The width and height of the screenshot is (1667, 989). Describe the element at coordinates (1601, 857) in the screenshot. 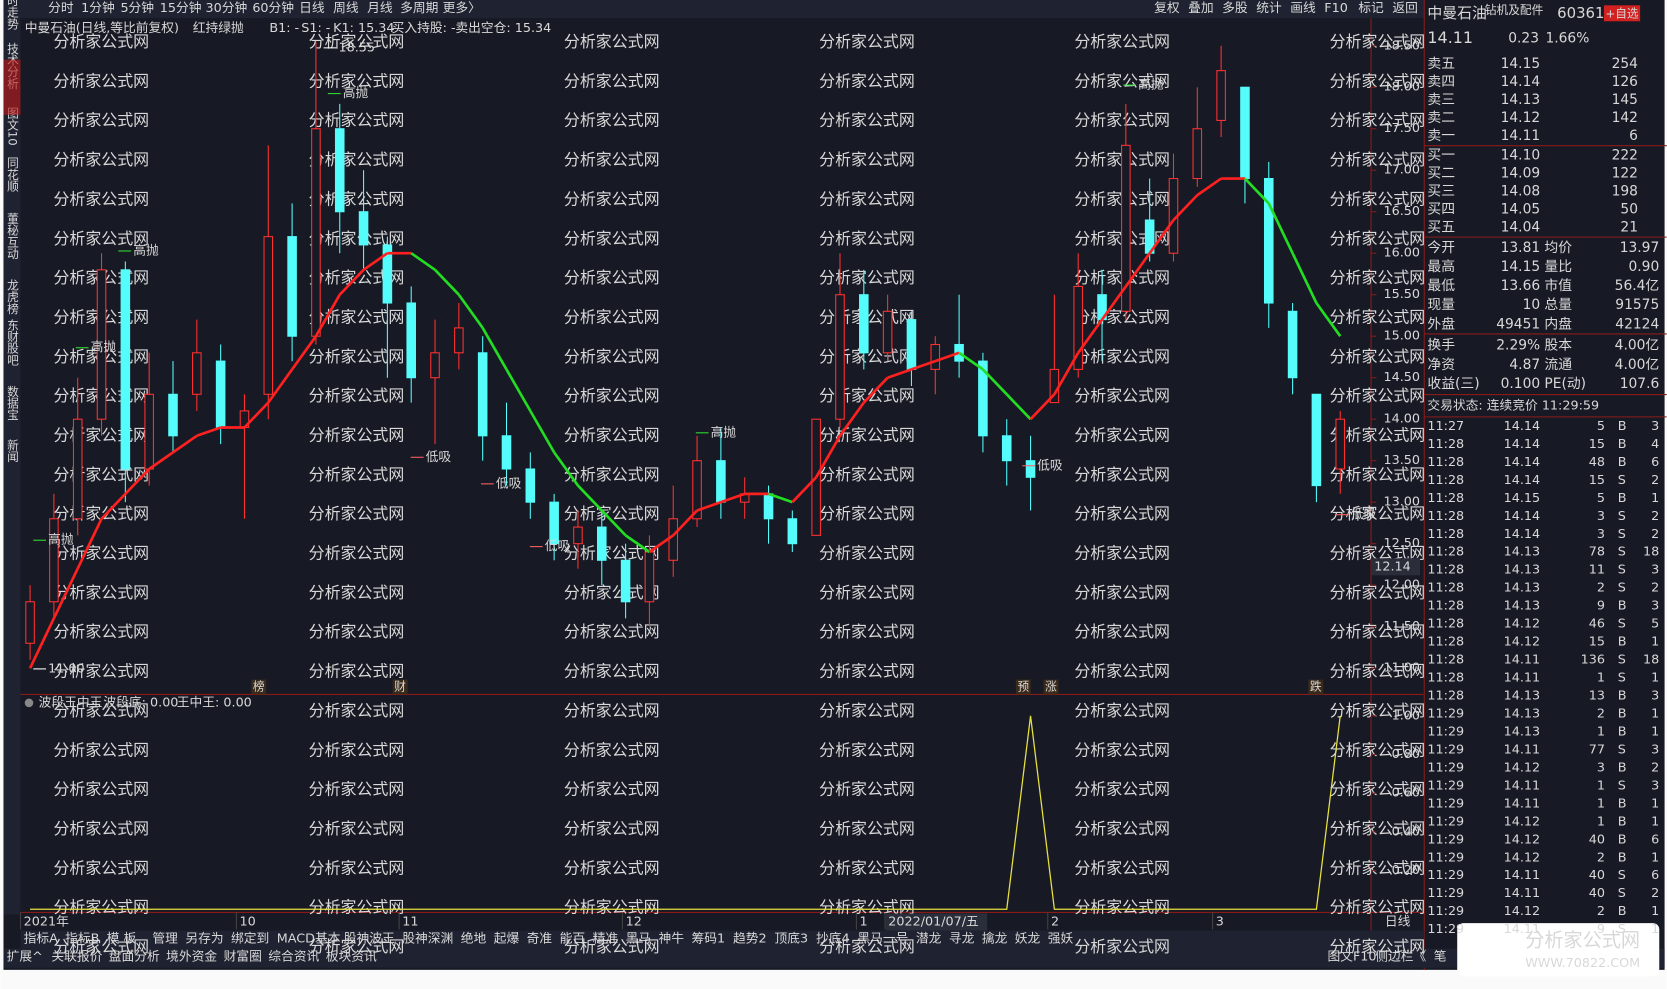

I see `trade-volume: 2` at that location.